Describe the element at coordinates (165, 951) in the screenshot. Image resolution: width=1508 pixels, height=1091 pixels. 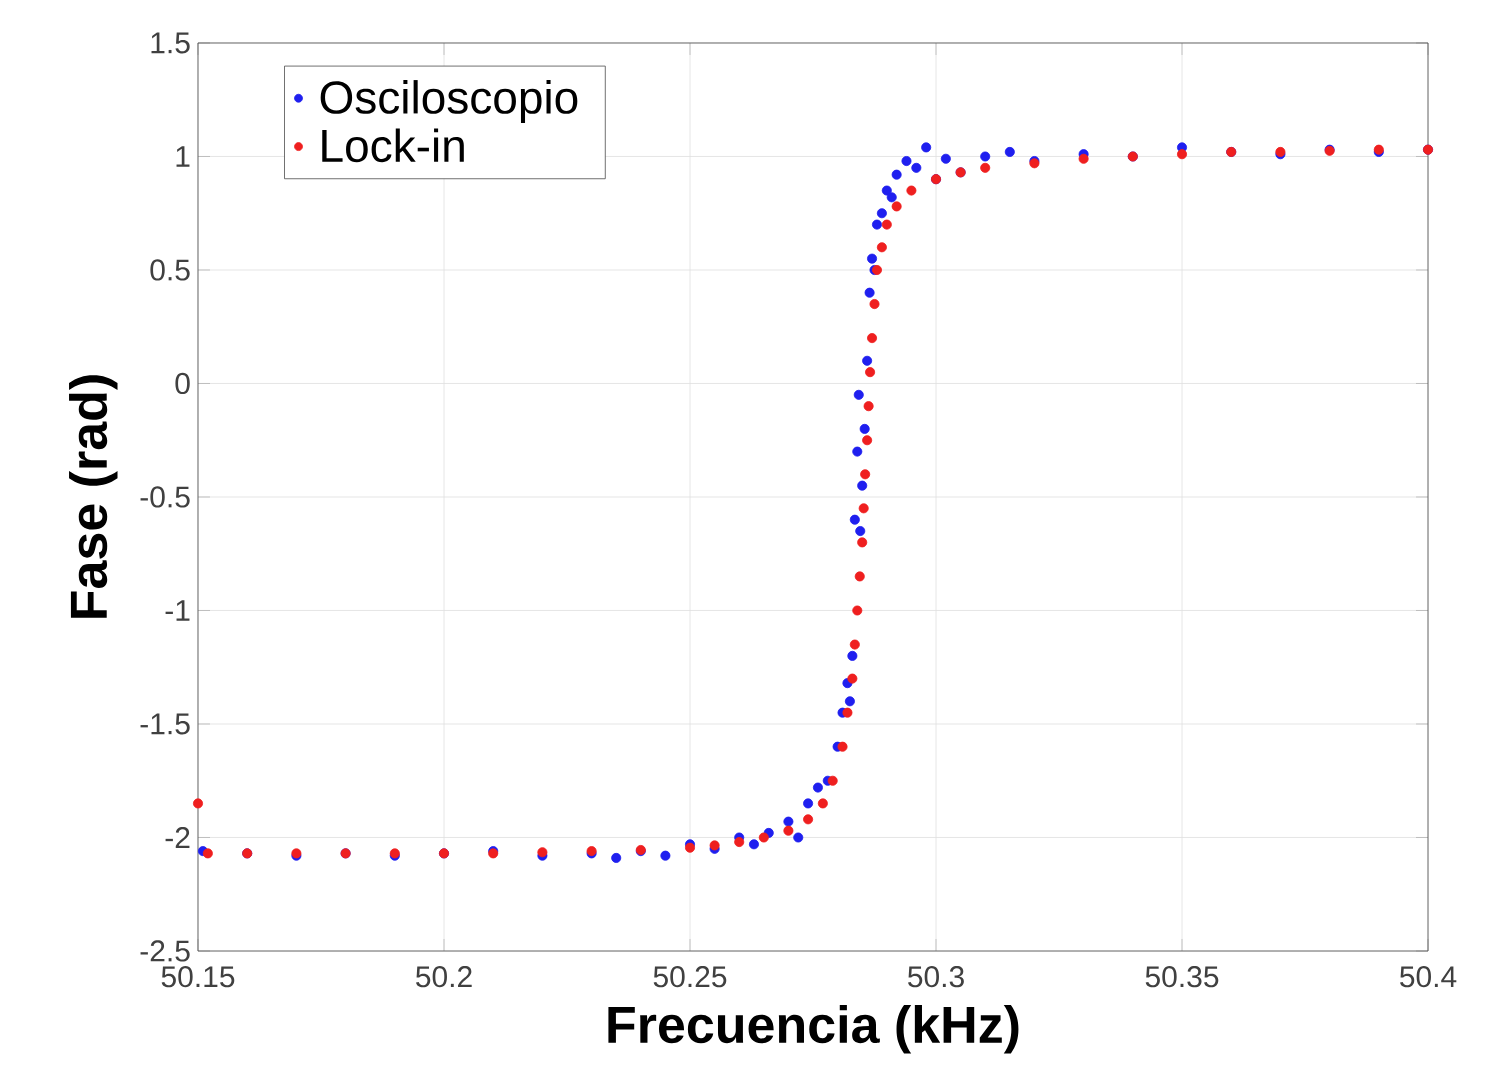
I see `y-tick-label: -2.5` at that location.